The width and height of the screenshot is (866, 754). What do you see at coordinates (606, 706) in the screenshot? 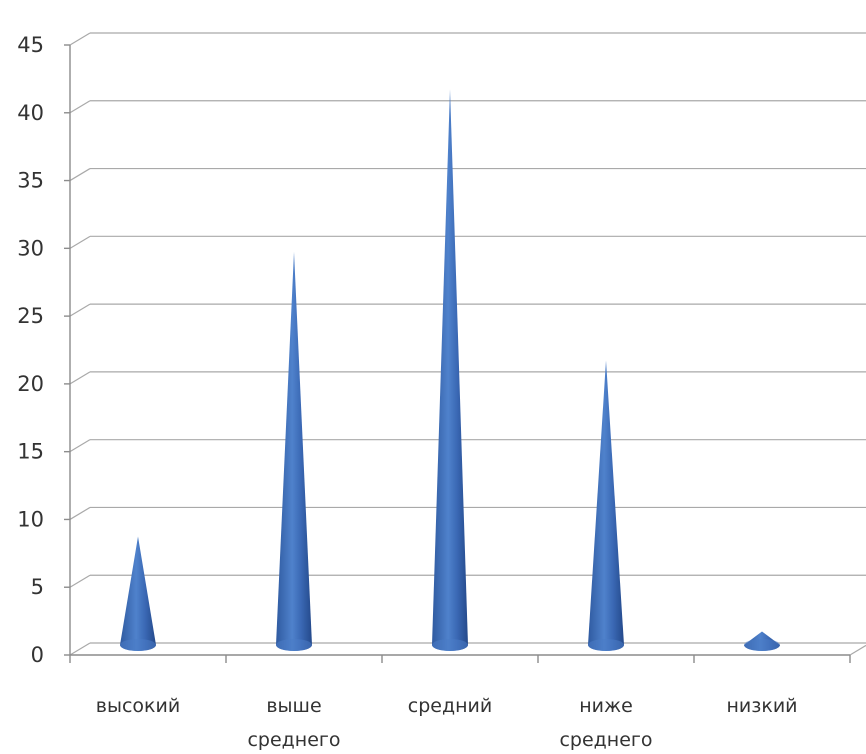
I see `x-category-label-line: ниже` at bounding box center [606, 706].